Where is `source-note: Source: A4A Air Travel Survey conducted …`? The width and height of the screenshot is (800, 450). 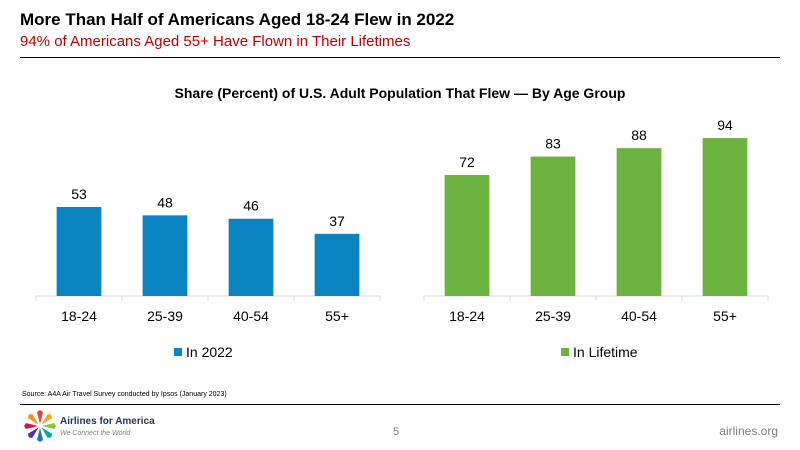
source-note: Source: A4A Air Travel Survey conducted … is located at coordinates (124, 394).